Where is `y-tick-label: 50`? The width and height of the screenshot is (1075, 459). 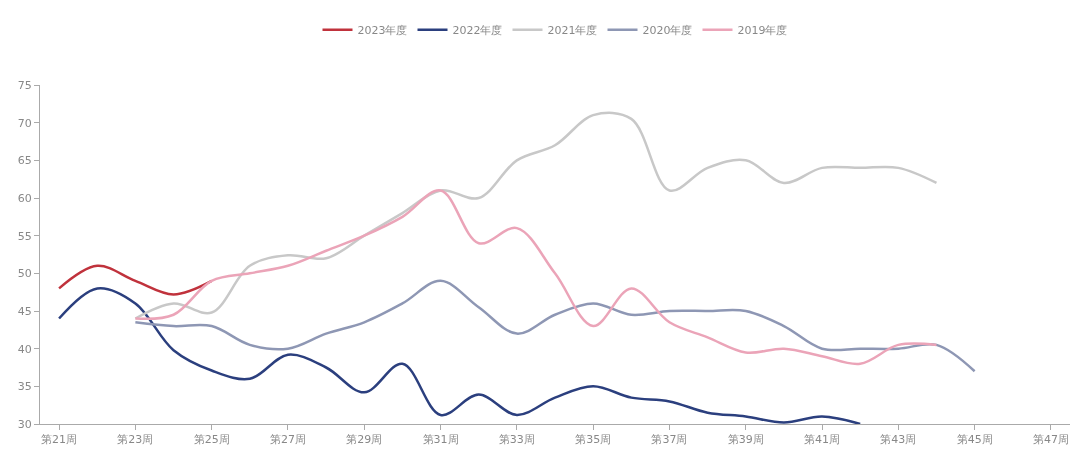
y-tick-label: 50 is located at coordinates (24, 274).